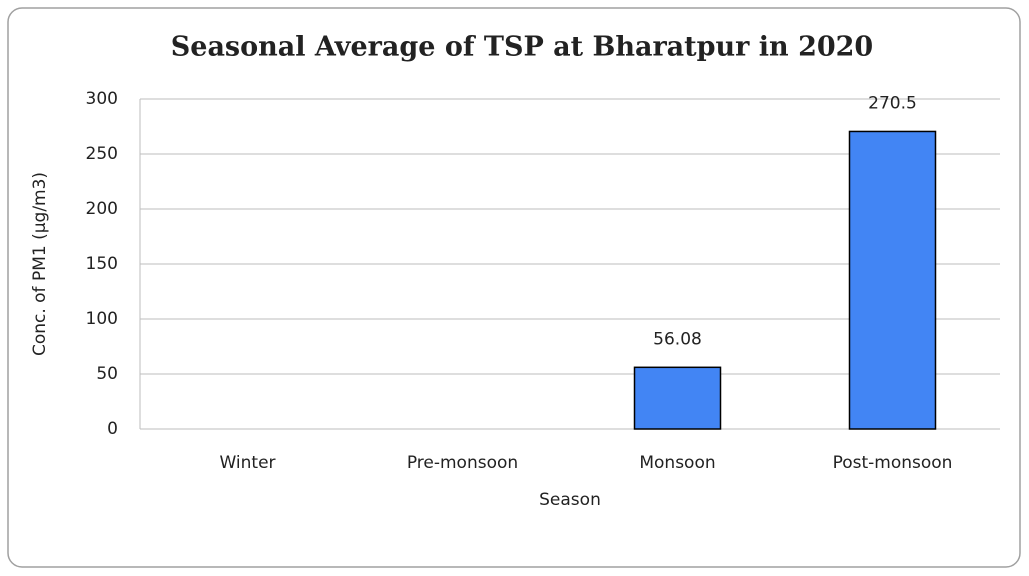 This screenshot has width=1029, height=576. What do you see at coordinates (893, 463) in the screenshot?
I see `x-tick-label: Post-monsoon` at bounding box center [893, 463].